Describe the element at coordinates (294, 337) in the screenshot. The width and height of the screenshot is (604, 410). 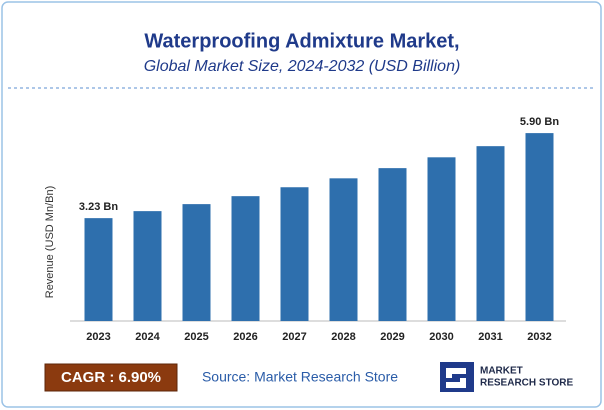
I see `x-tick-label: 2027` at that location.